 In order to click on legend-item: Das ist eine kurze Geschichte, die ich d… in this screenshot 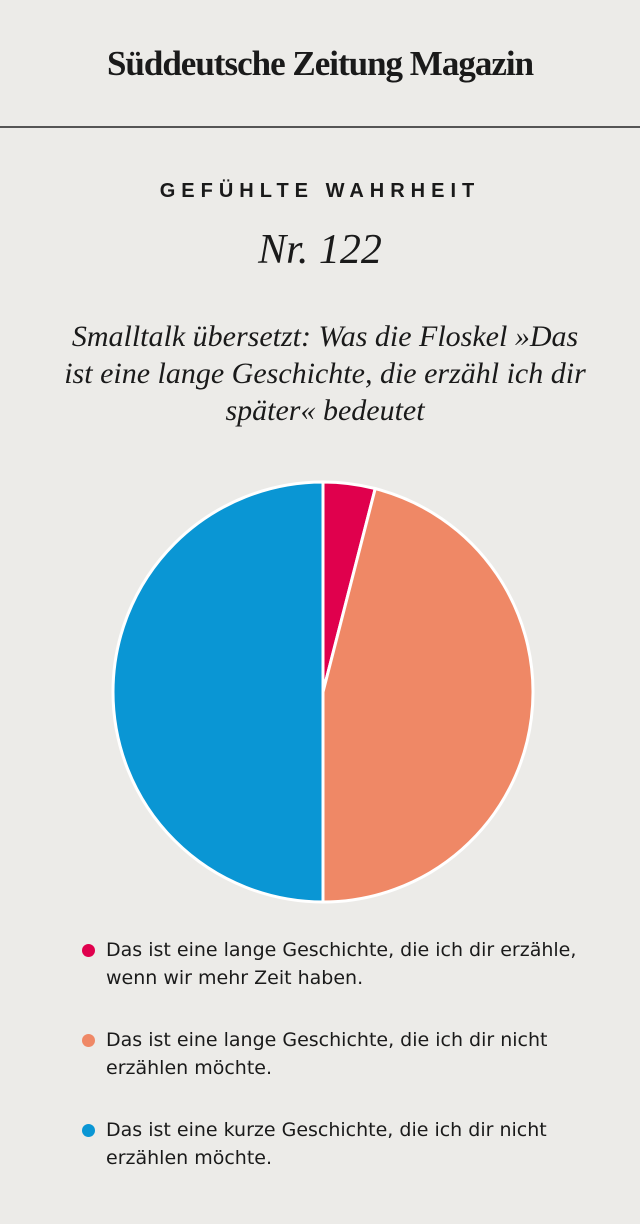, I will do `click(338, 1161)`.